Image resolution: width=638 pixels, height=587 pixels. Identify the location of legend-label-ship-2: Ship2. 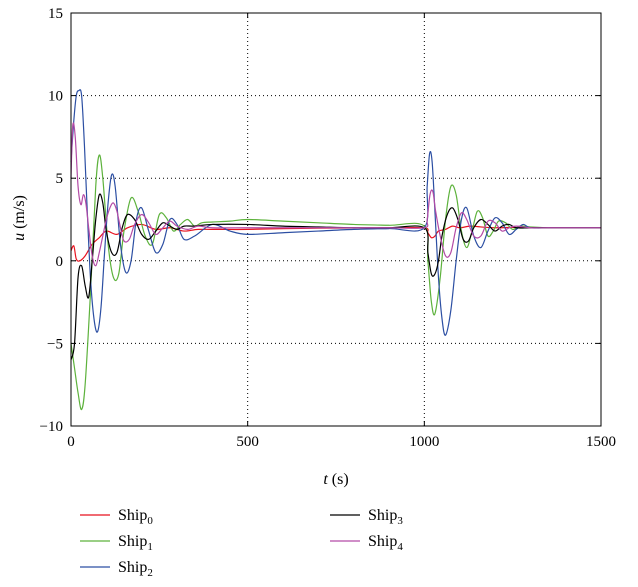
(135, 569).